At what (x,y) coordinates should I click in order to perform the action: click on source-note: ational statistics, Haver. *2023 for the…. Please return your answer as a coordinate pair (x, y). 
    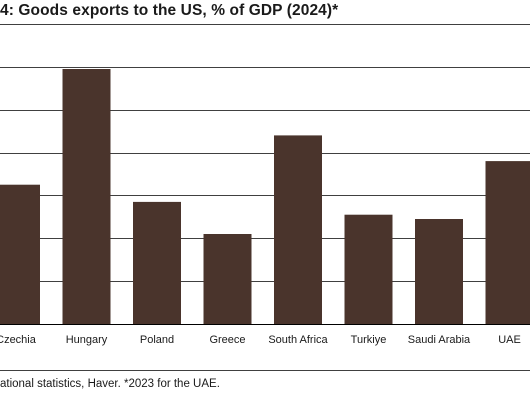
    Looking at the image, I should click on (110, 384).